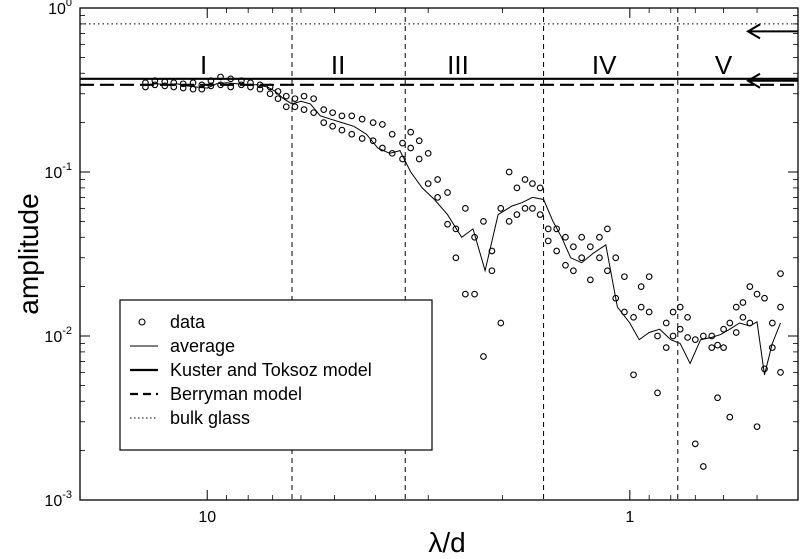 This screenshot has height=559, width=801. What do you see at coordinates (188, 322) in the screenshot?
I see `legend-label: data` at bounding box center [188, 322].